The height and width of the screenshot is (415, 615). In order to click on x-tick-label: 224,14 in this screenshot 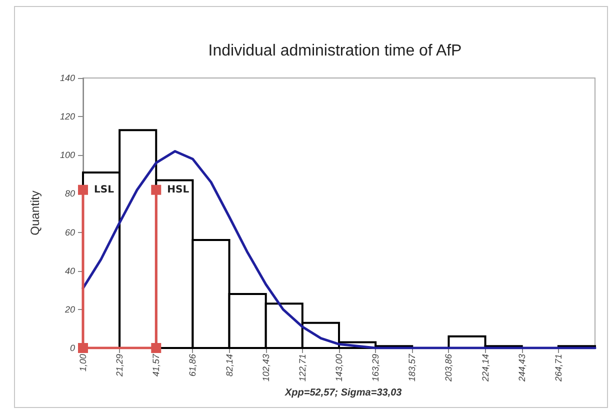, I will do `click(485, 368)`.